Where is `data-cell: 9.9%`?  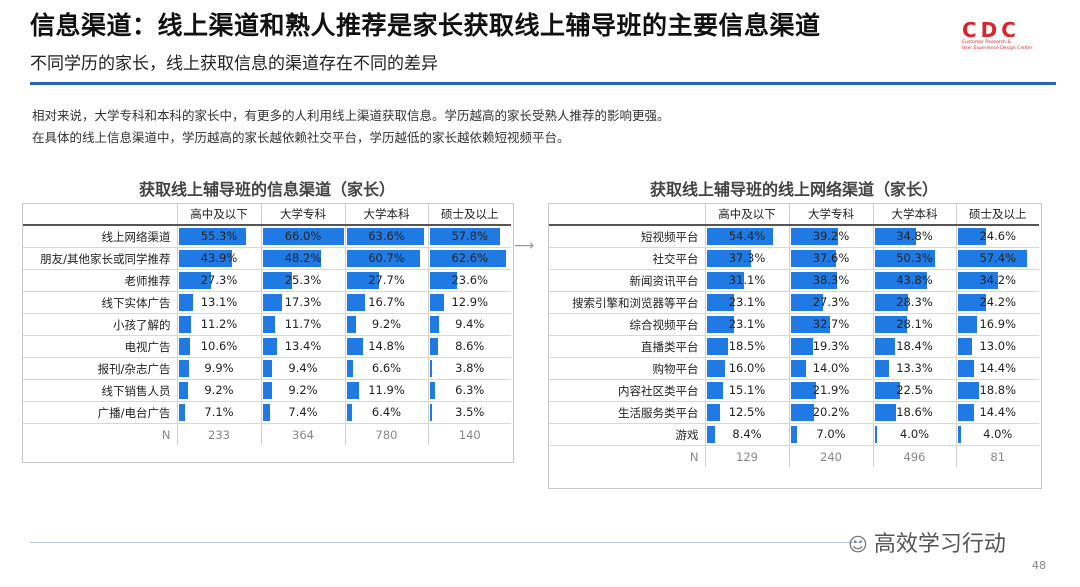
data-cell: 9.9% is located at coordinates (218, 368).